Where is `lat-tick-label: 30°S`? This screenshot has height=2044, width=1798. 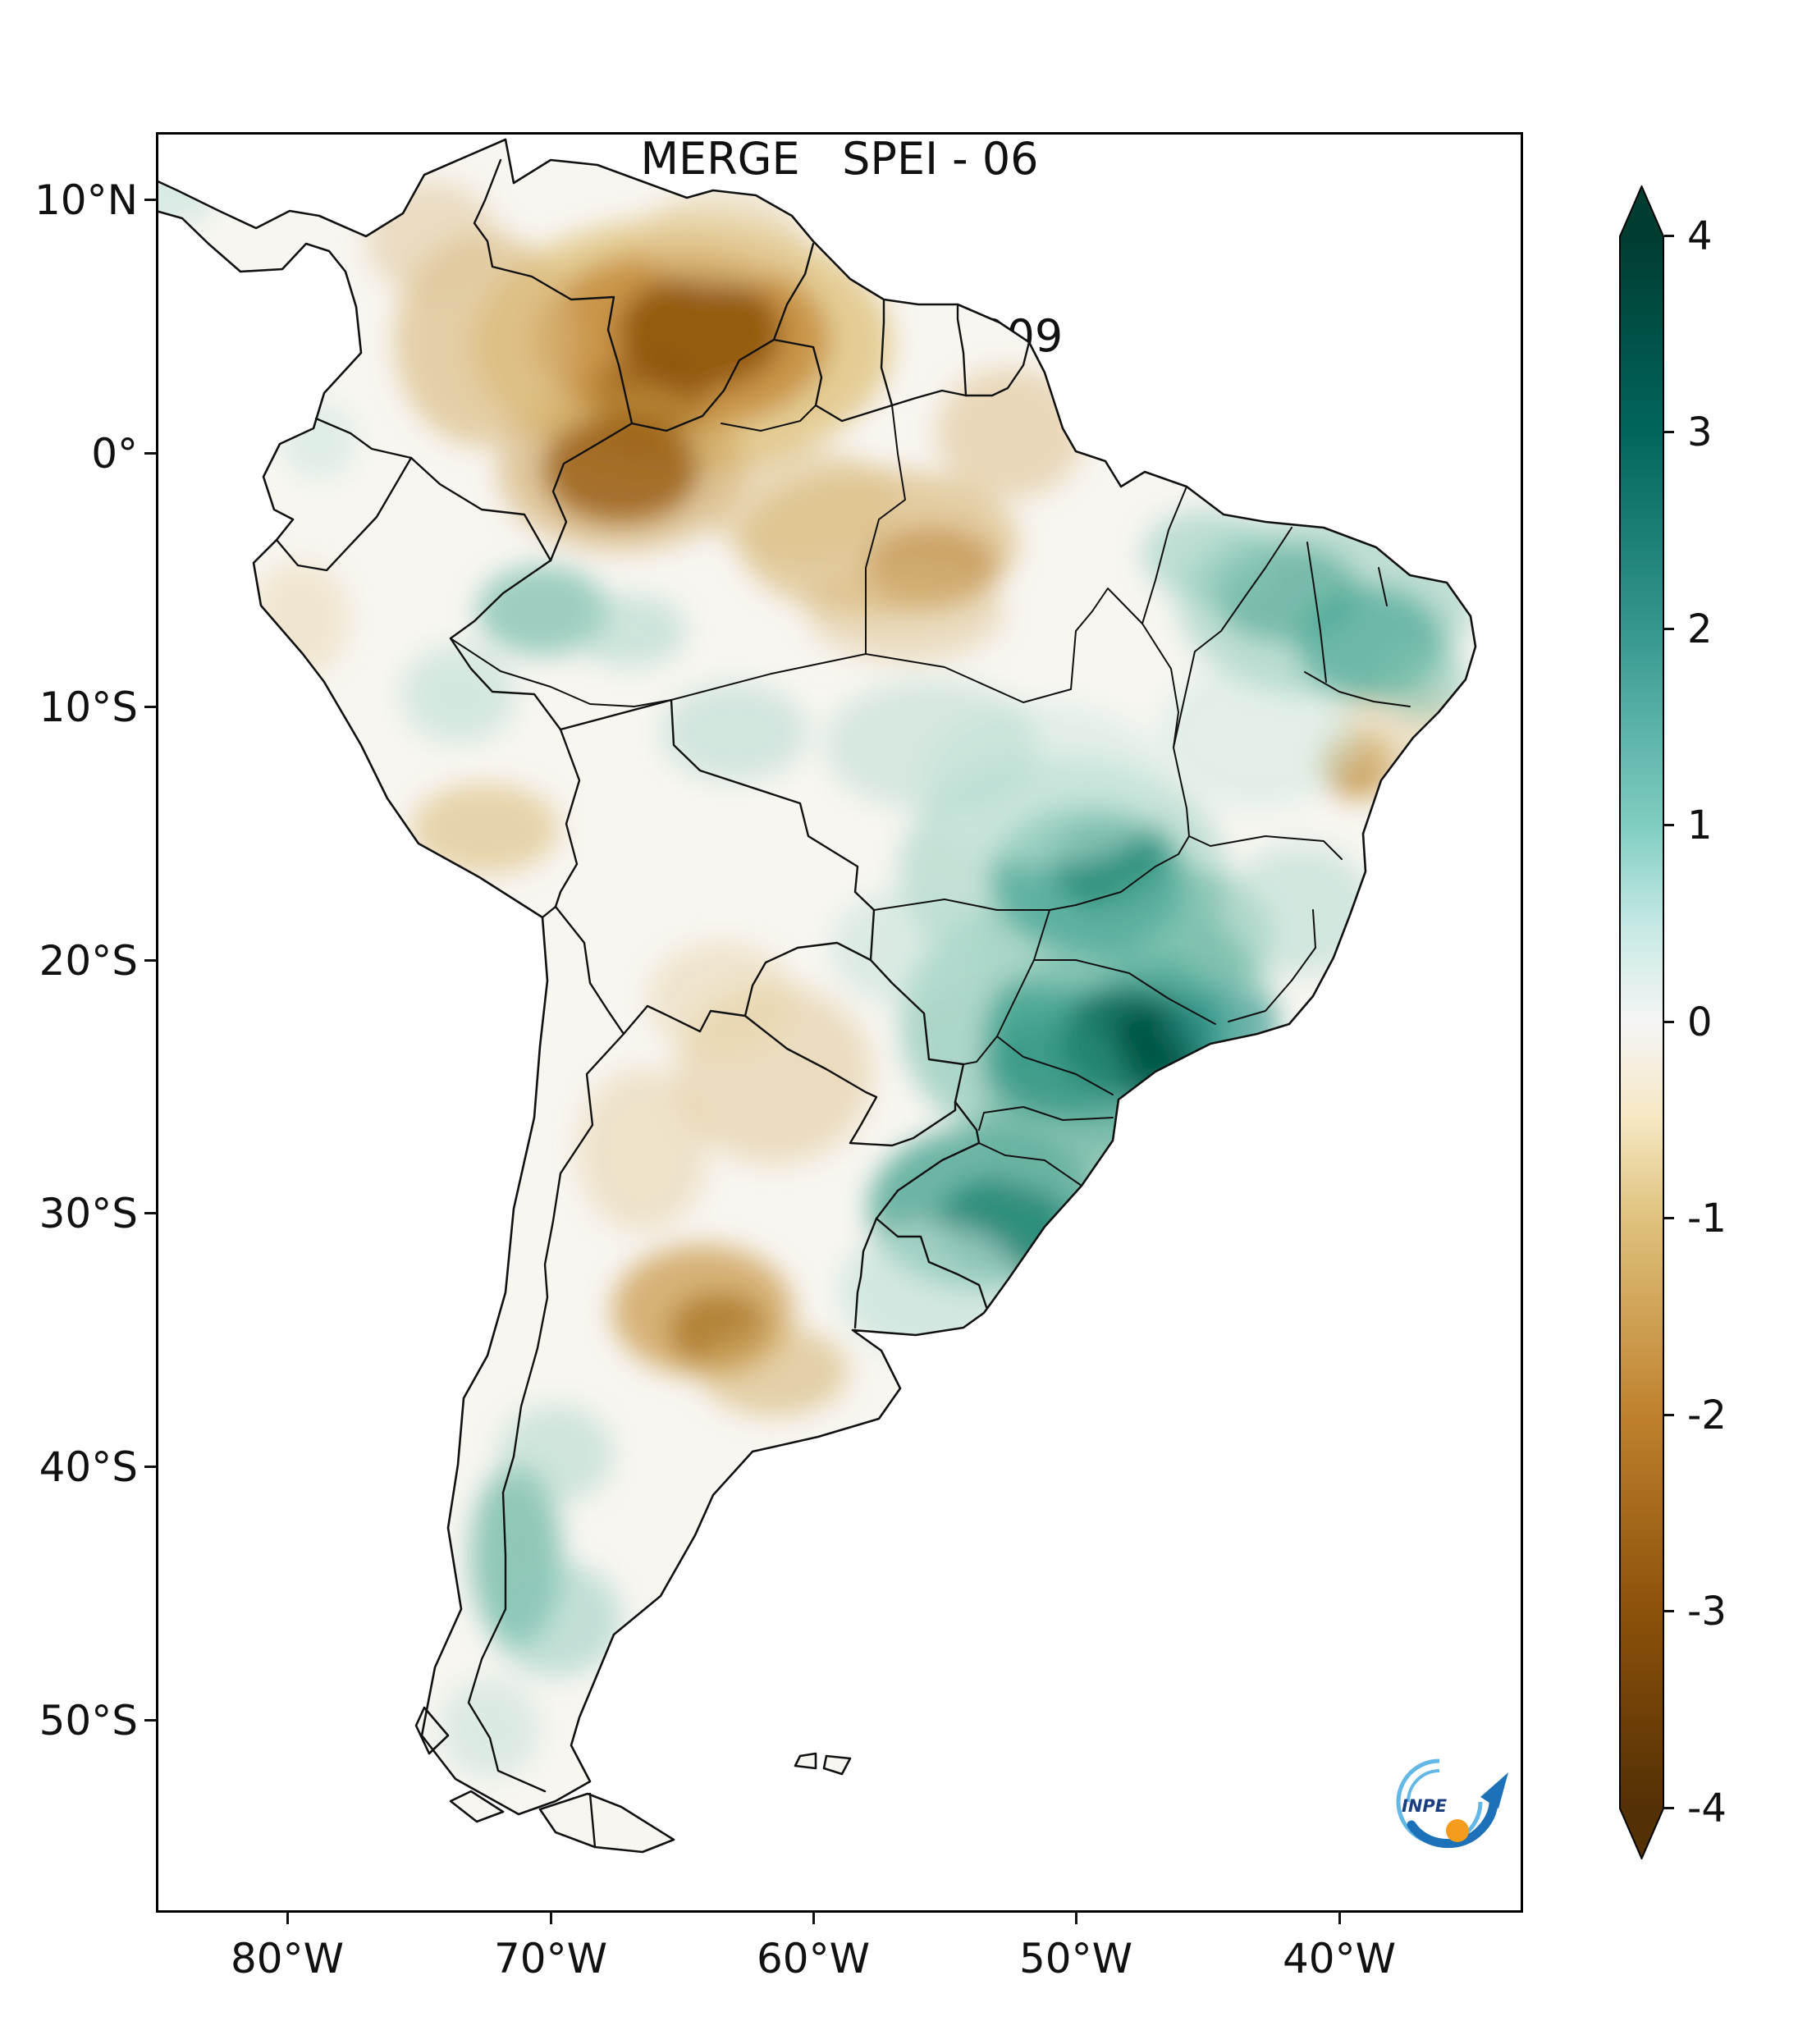 lat-tick-label: 30°S is located at coordinates (88, 1213).